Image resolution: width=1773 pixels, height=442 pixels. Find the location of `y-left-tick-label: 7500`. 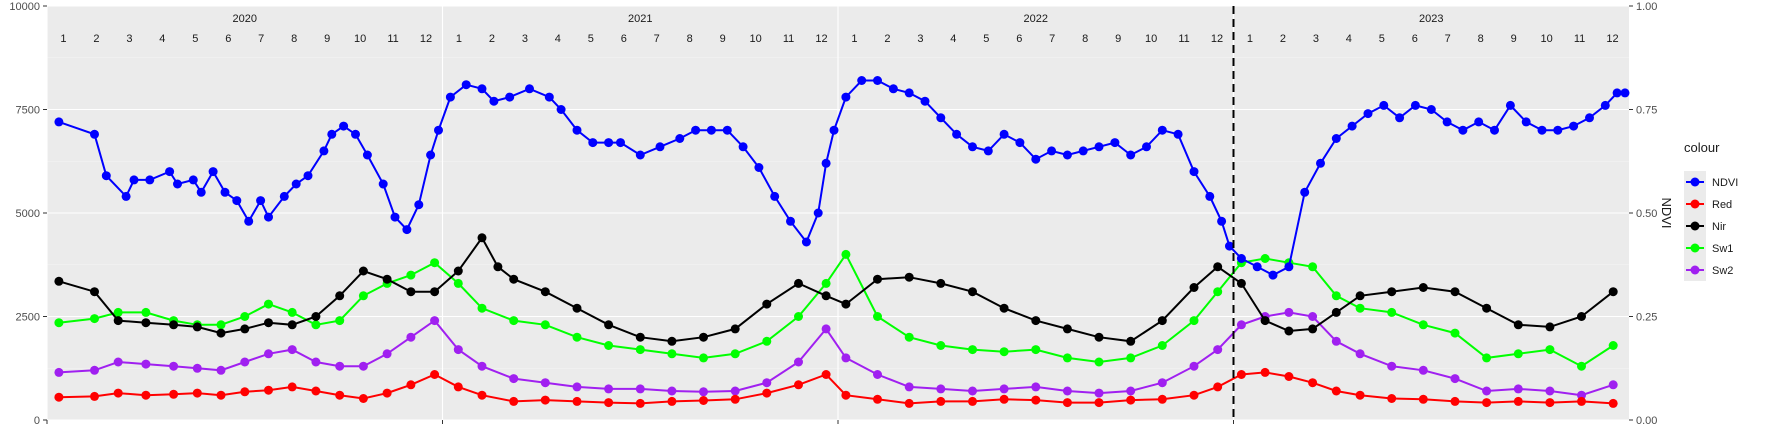

y-left-tick-label: 7500 is located at coordinates (28, 111).